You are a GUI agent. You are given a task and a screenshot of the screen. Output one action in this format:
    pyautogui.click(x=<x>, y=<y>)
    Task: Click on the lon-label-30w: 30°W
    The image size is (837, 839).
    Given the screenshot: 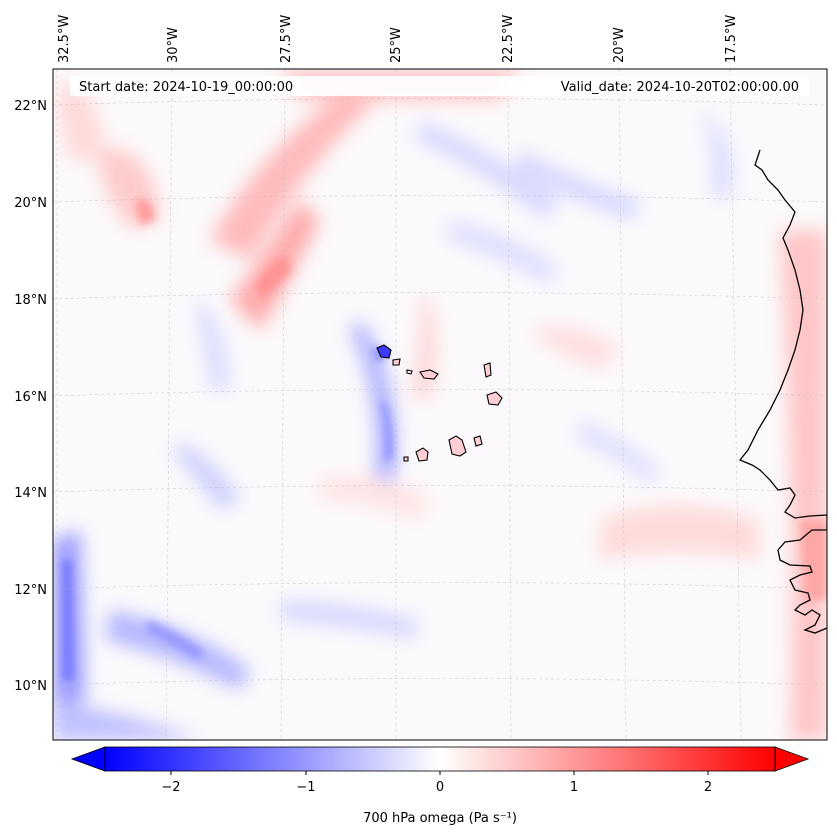 What is the action you would take?
    pyautogui.click(x=173, y=45)
    